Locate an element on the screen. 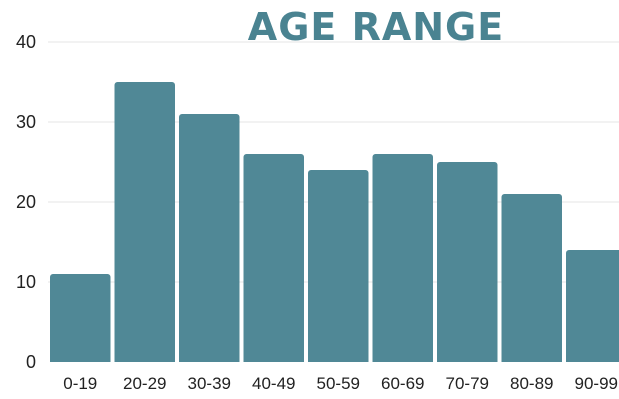 This screenshot has height=399, width=619. y-tick-label: 40 is located at coordinates (26, 42).